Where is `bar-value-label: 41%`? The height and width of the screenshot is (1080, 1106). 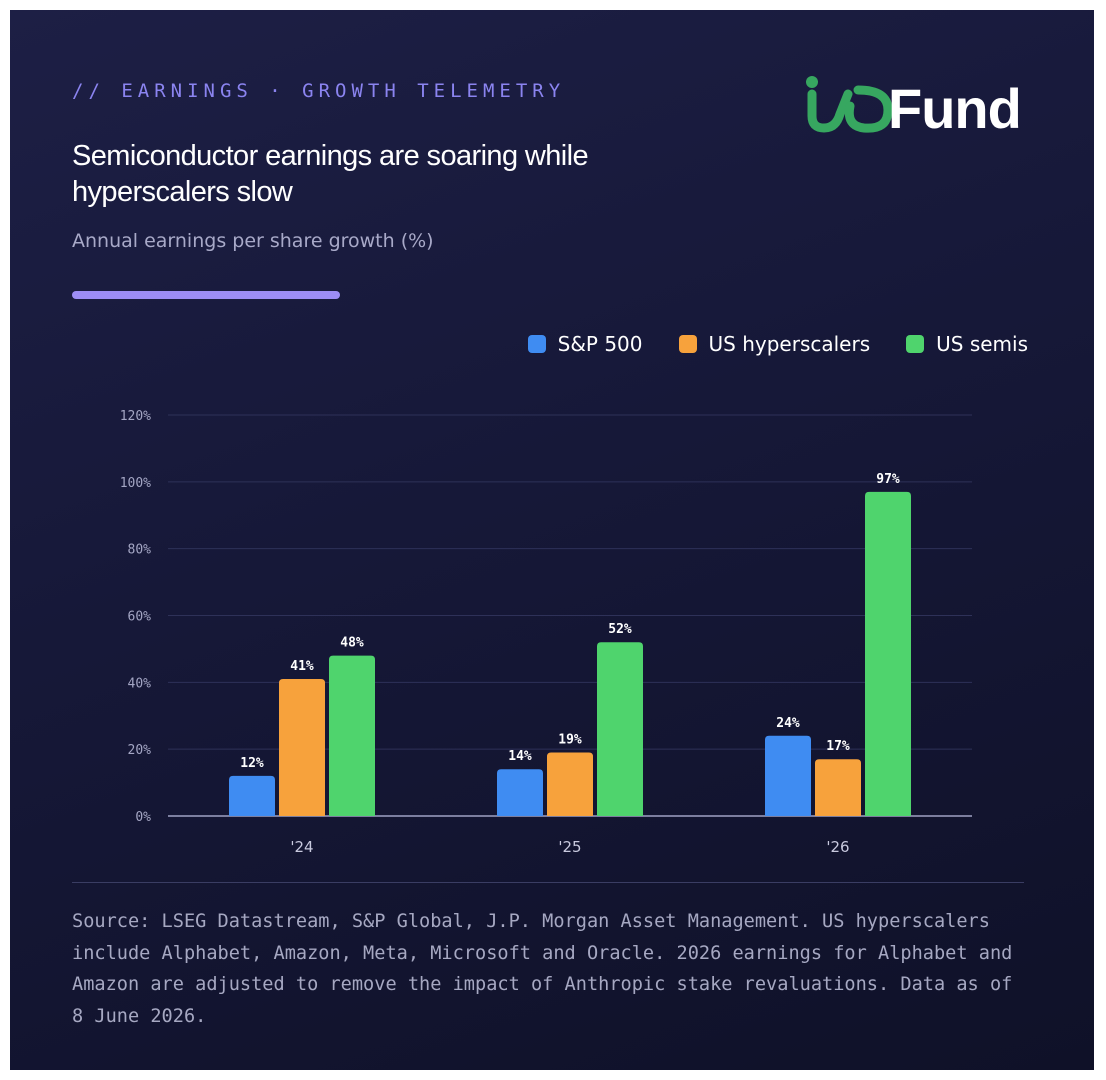 bar-value-label: 41% is located at coordinates (302, 666).